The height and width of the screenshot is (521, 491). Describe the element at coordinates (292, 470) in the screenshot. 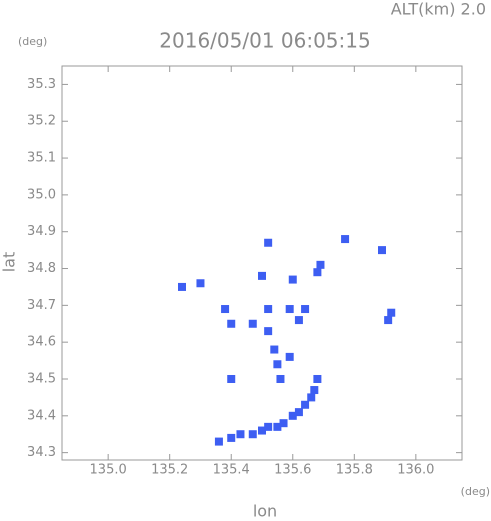

I see `x-tick-label: 135.6` at that location.